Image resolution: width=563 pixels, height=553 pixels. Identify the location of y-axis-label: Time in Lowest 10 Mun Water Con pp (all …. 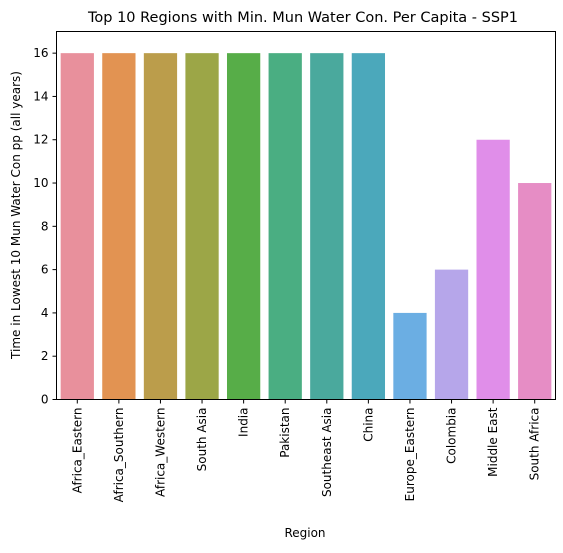
(16, 215).